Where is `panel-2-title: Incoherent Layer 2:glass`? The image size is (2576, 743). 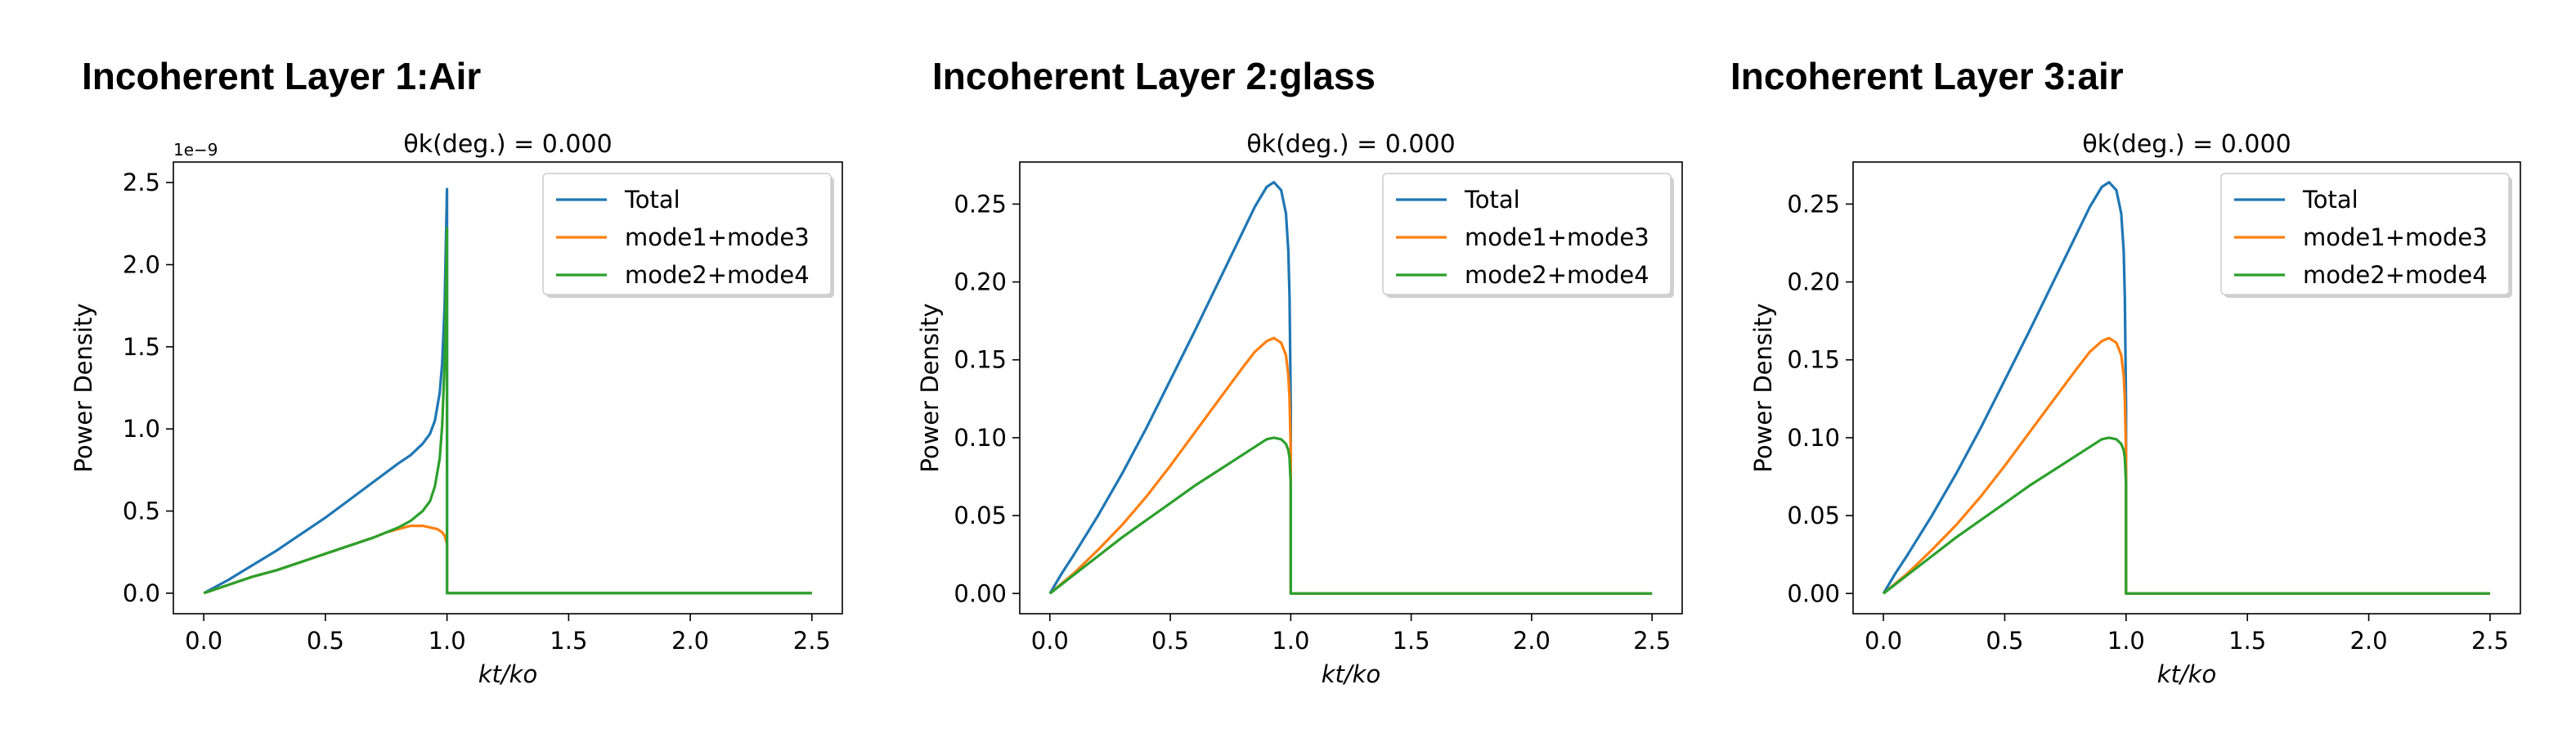 panel-2-title: Incoherent Layer 2:glass is located at coordinates (1154, 76).